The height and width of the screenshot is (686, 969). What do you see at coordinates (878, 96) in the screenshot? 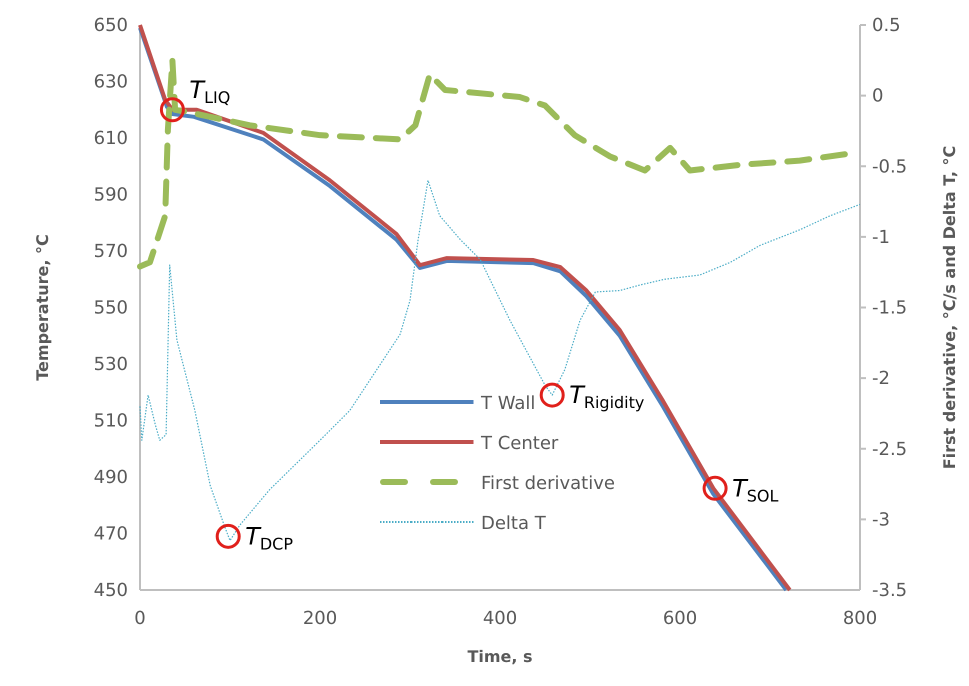
I see `y2-tick-label: 0` at bounding box center [878, 96].